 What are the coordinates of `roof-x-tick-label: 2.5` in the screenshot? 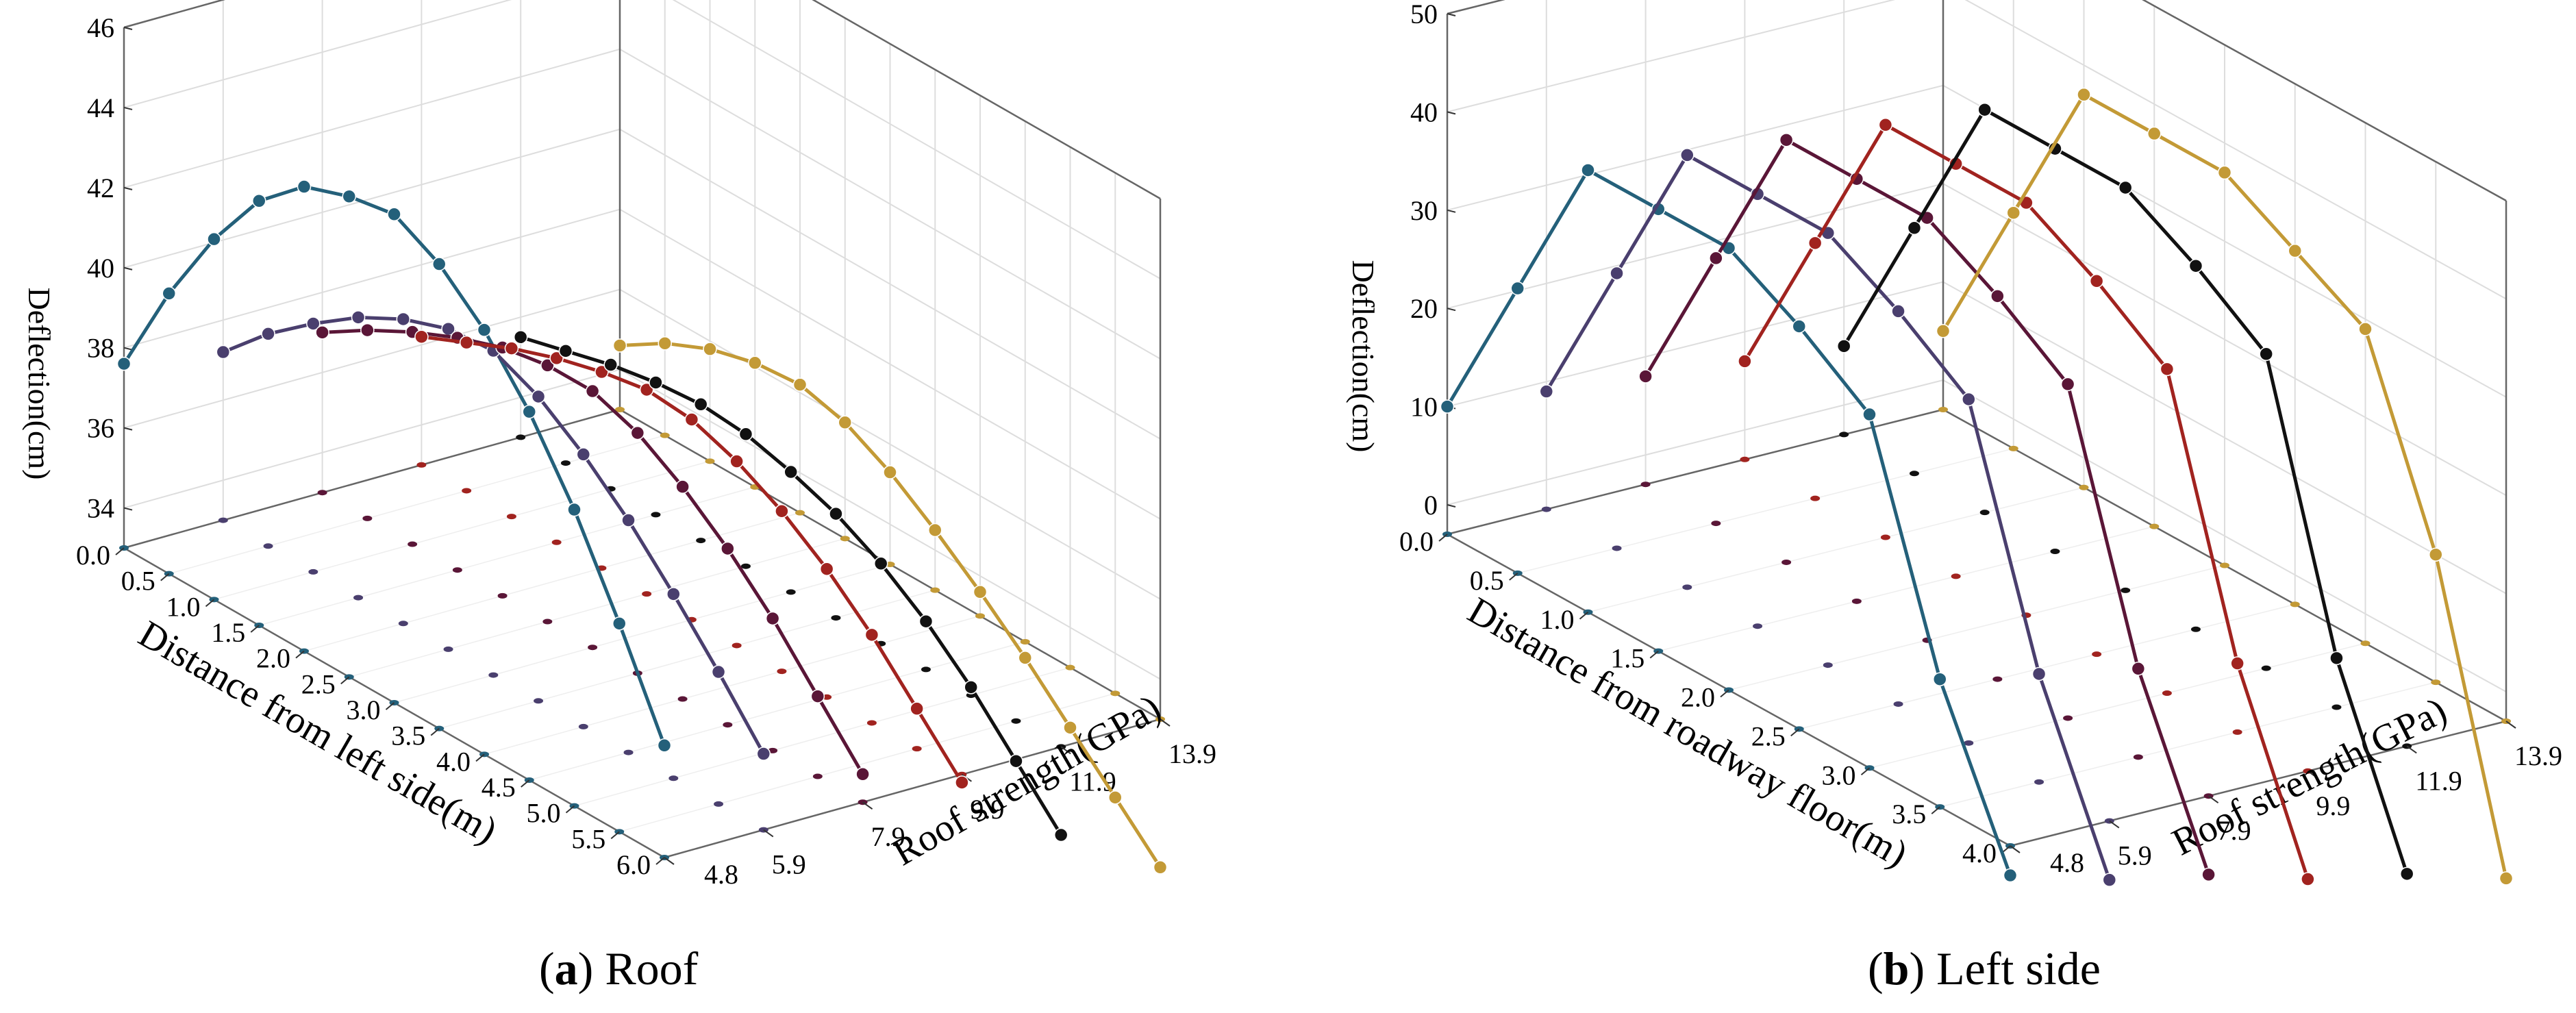 It's located at (318, 684).